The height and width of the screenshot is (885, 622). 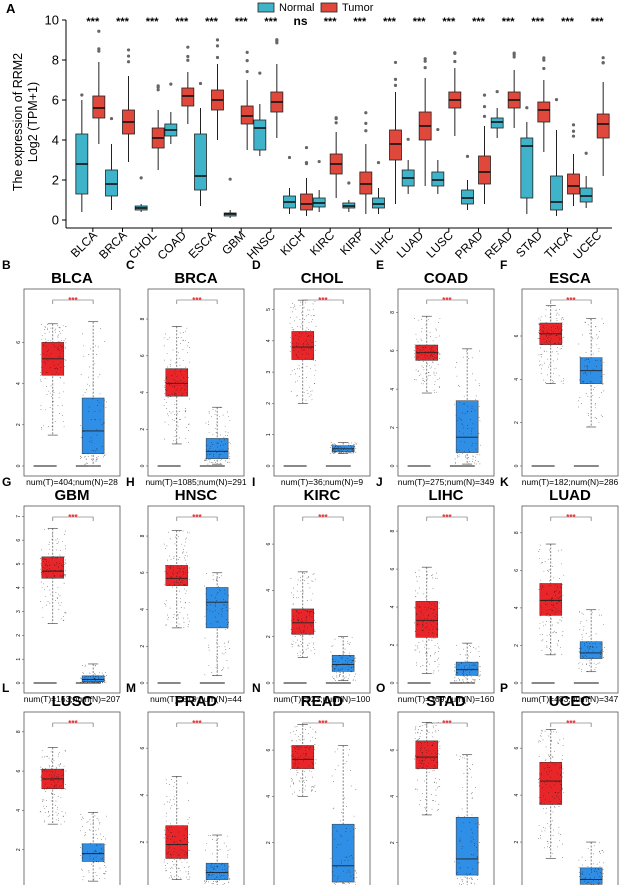 What do you see at coordinates (380, 688) in the screenshot?
I see `panel-letter: O` at bounding box center [380, 688].